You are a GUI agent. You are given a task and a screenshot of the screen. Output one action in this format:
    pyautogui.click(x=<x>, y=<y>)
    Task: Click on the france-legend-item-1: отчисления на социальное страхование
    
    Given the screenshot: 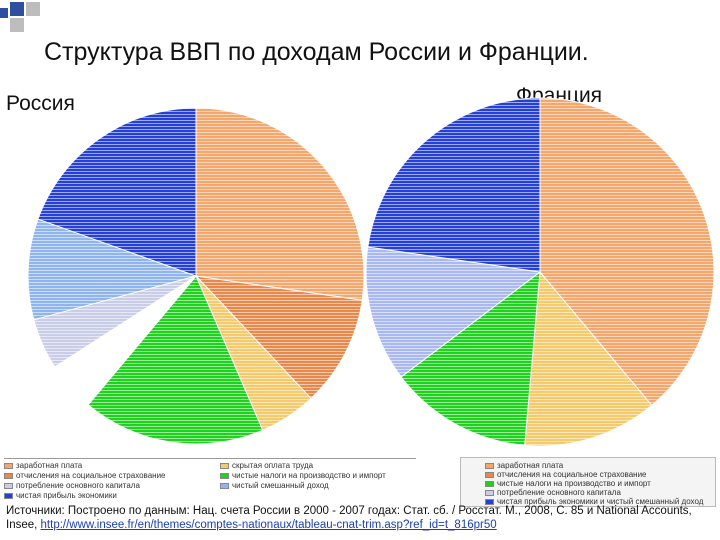 What is the action you would take?
    pyautogui.click(x=566, y=474)
    